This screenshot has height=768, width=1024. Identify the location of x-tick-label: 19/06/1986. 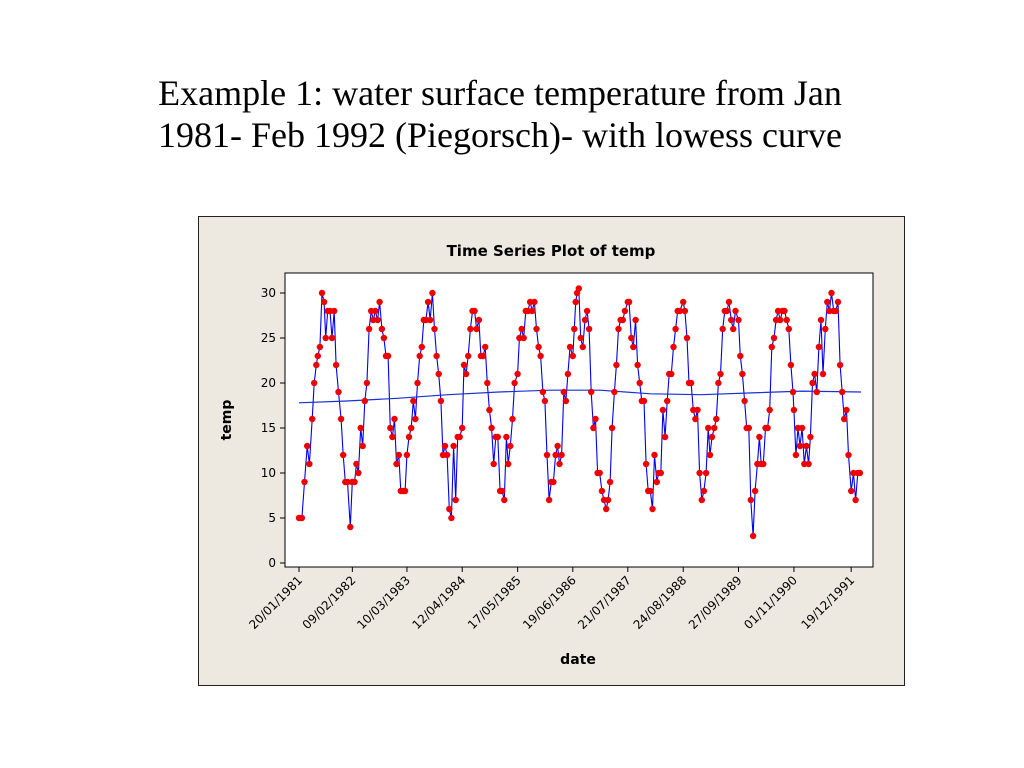
(549, 602).